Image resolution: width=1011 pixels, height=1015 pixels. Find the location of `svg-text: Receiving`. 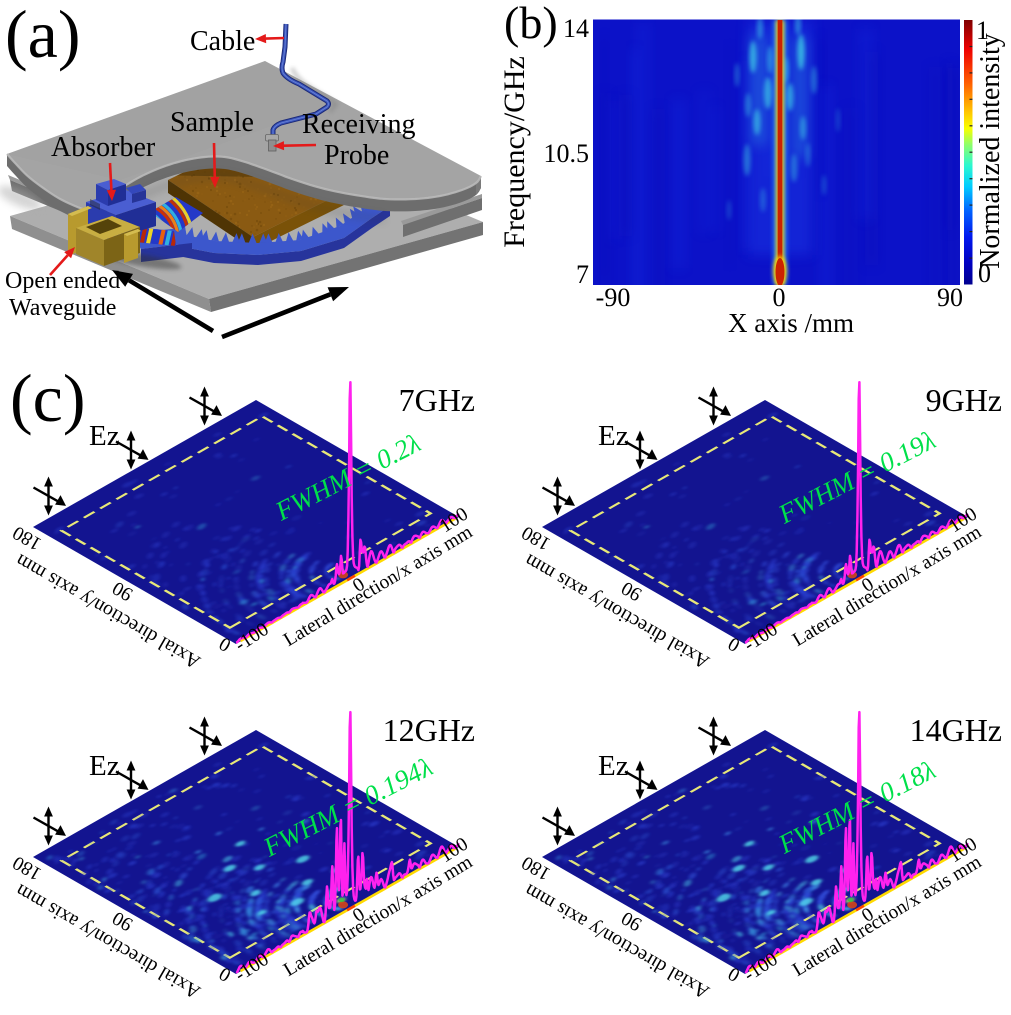

svg-text: Receiving is located at coordinates (359, 124).